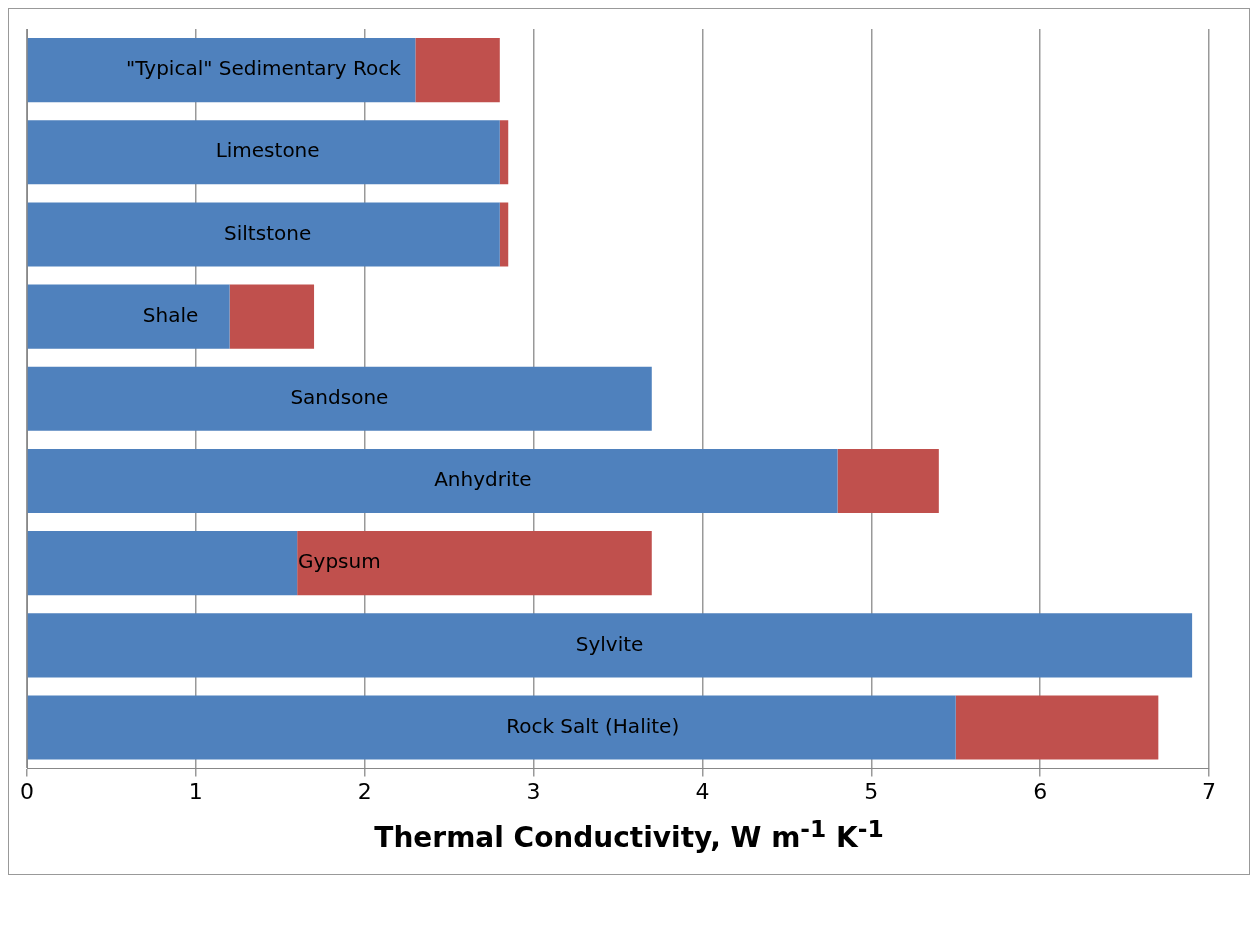  Describe the element at coordinates (1040, 791) in the screenshot. I see `x-tick-label: 6` at that location.